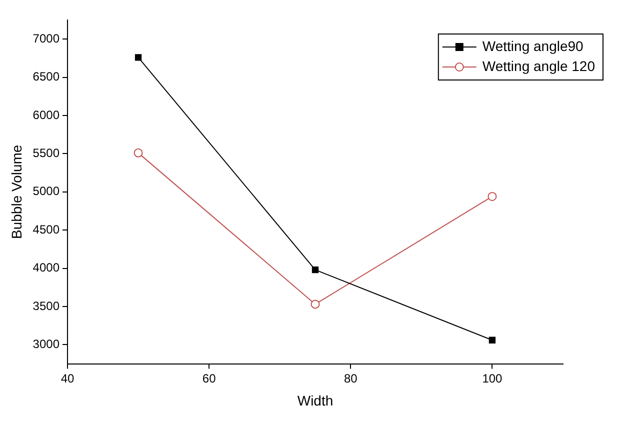  What do you see at coordinates (46, 115) in the screenshot?
I see `y-tick-label: 6000` at bounding box center [46, 115].